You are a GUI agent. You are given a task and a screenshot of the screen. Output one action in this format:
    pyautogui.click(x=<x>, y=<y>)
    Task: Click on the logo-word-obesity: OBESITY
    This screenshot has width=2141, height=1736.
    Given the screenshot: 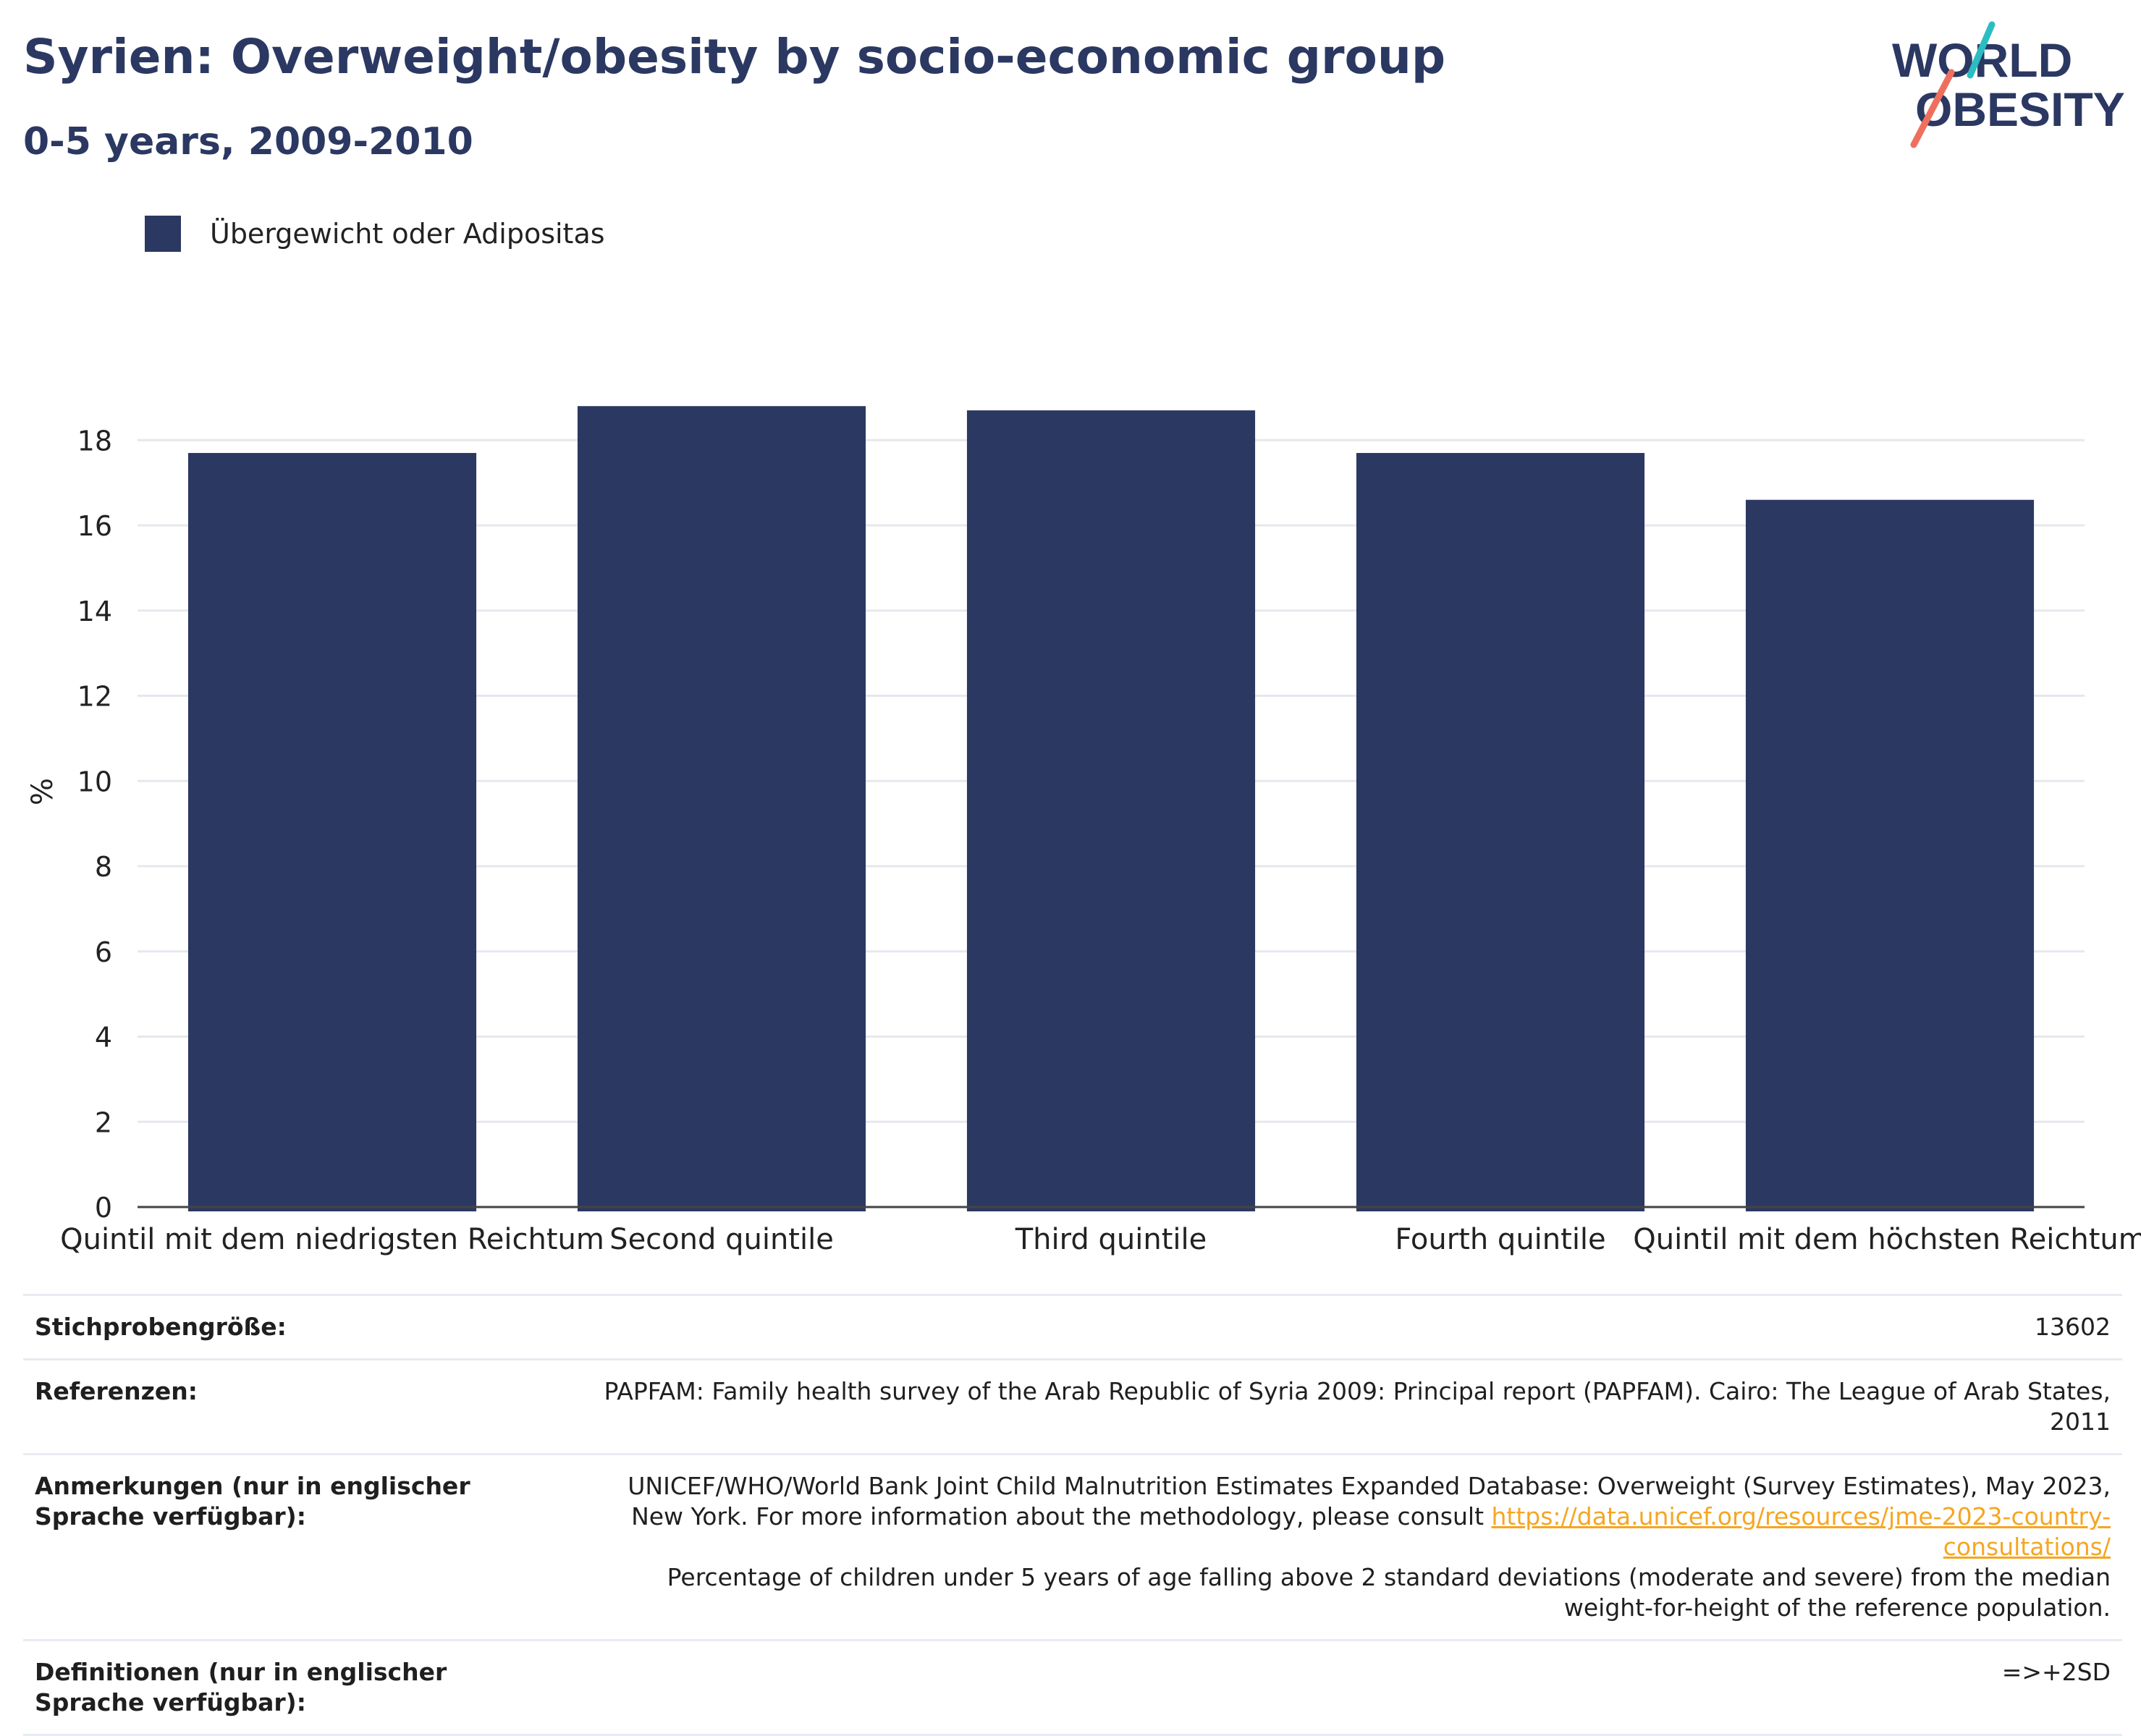 What is the action you would take?
    pyautogui.click(x=2020, y=109)
    